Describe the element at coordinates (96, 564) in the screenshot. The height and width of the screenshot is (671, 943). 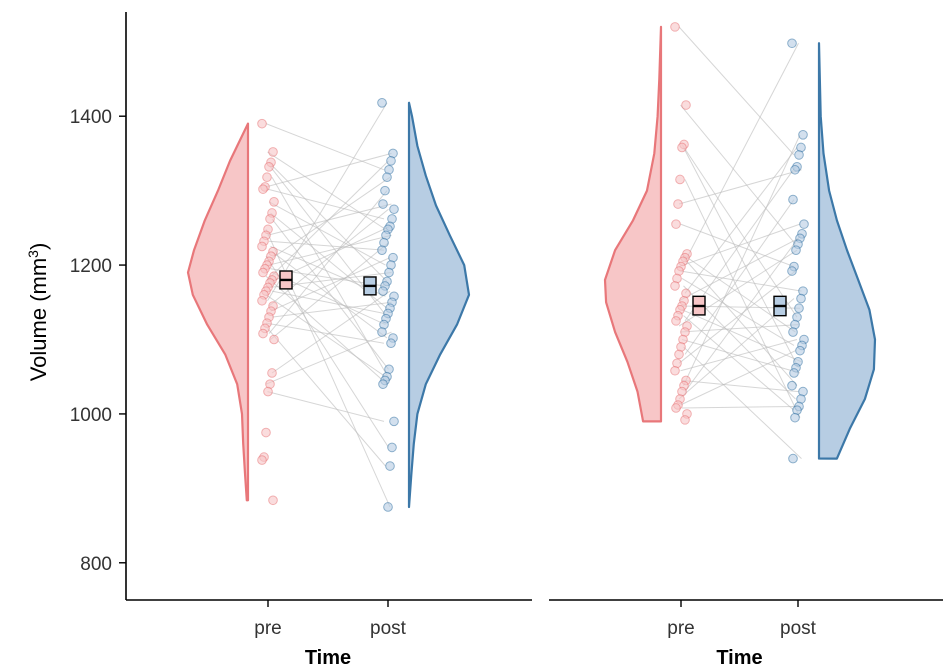
I see `y-tick-label: 800` at that location.